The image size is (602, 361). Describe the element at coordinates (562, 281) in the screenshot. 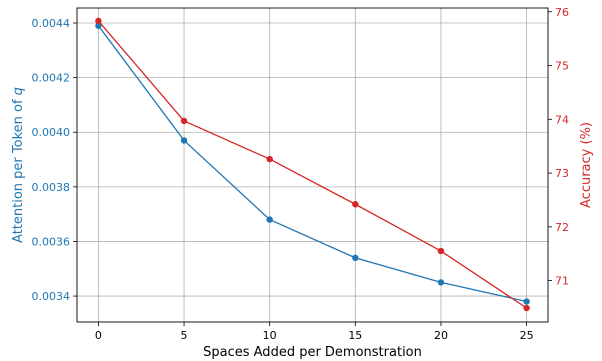

I see `right-y-tick-label: 71` at that location.